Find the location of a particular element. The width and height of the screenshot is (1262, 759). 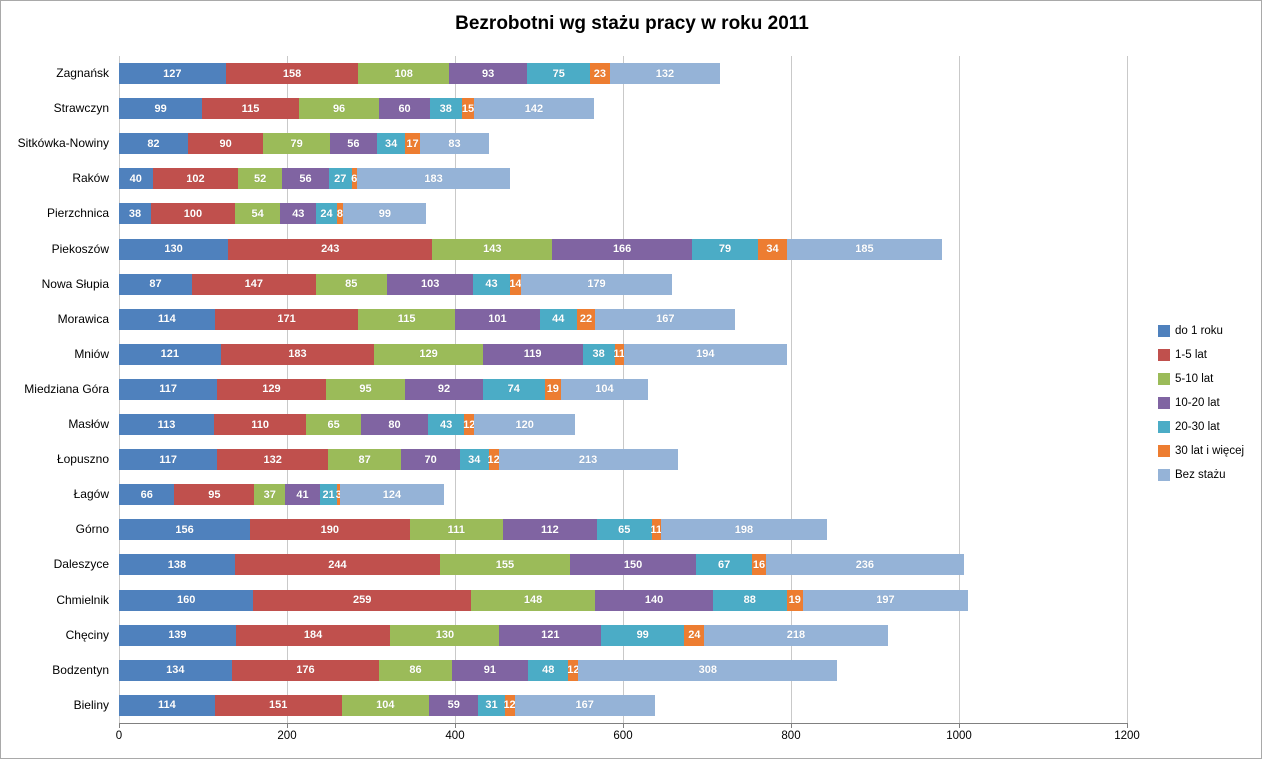

bar: 121 183 129 119 38 11 194 is located at coordinates (453, 354).